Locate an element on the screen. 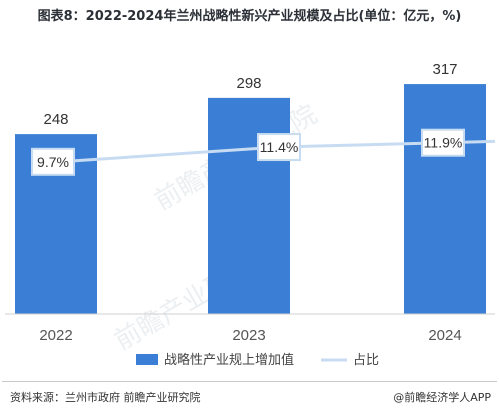 Image resolution: width=499 pixels, height=410 pixels. line-ratio is located at coordinates (277, 151).